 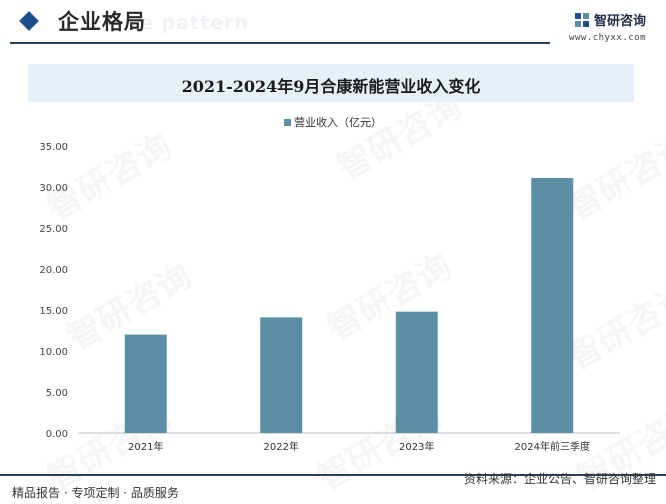 What do you see at coordinates (53, 270) in the screenshot?
I see `y-tick-label: 20.00` at bounding box center [53, 270].